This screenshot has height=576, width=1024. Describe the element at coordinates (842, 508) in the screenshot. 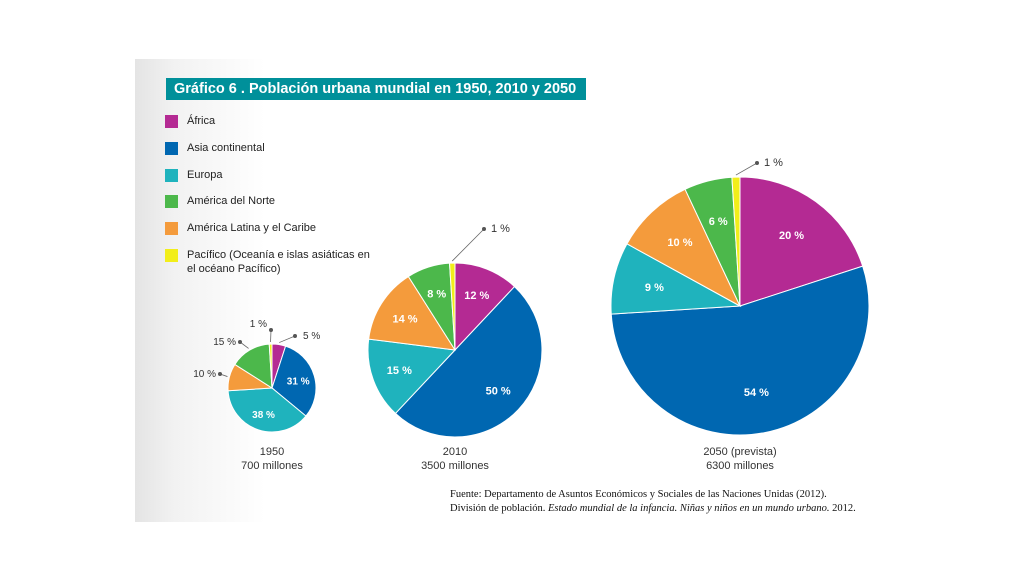

I see `source-line-2-suffix: 2012.` at that location.